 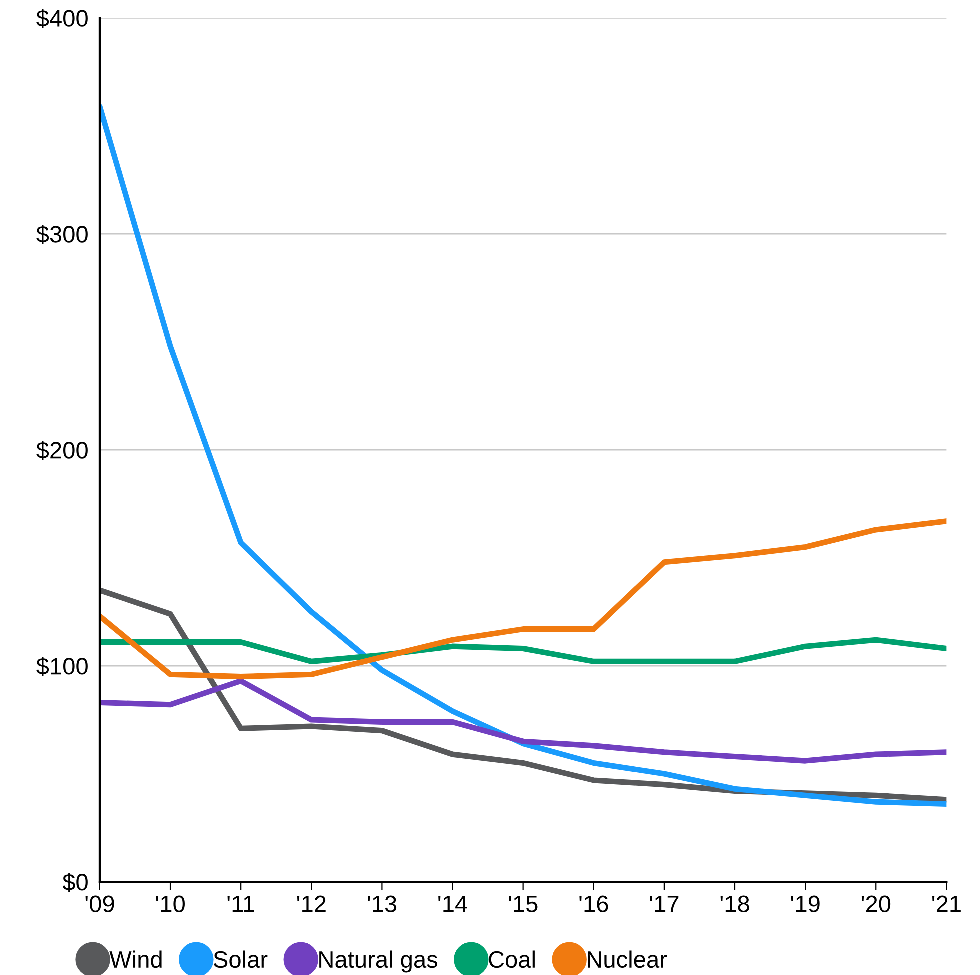 What do you see at coordinates (100, 904) in the screenshot?
I see `x-tick-label: '09` at bounding box center [100, 904].